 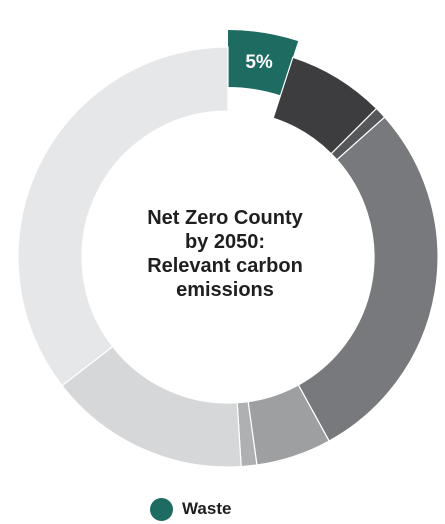 I want to click on legend-label-waste: Waste, so click(x=207, y=508).